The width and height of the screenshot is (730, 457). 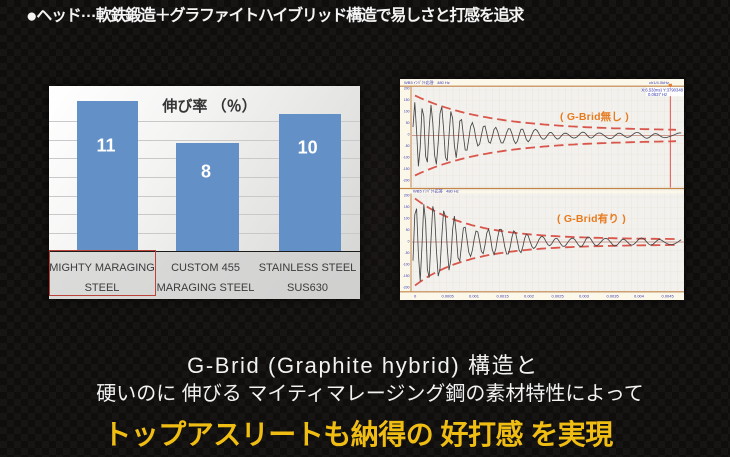 What do you see at coordinates (657, 94) in the screenshot?
I see `svg-text: 0.0637 Hz` at bounding box center [657, 94].